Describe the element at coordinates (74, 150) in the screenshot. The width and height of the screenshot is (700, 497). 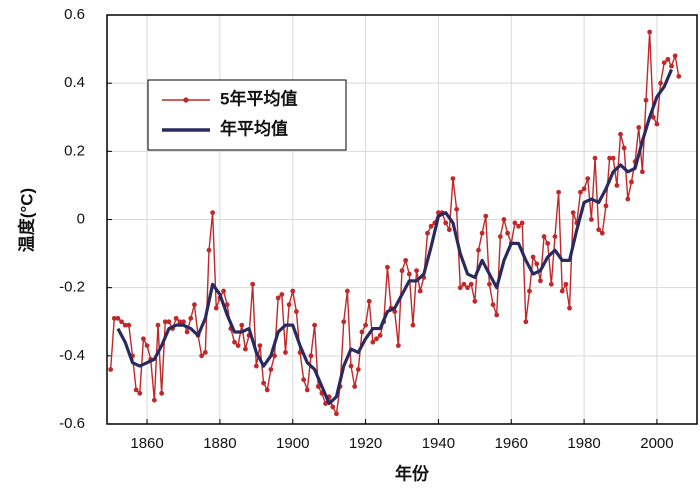
I see `y-tick-label: 0.2` at that location.